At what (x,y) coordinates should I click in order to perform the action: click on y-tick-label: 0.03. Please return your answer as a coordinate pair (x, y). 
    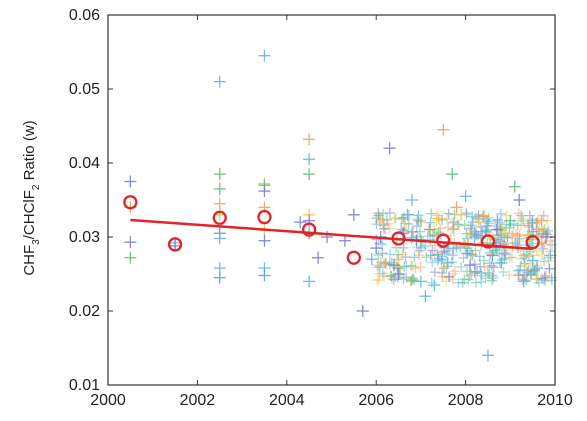
    Looking at the image, I should click on (84, 237).